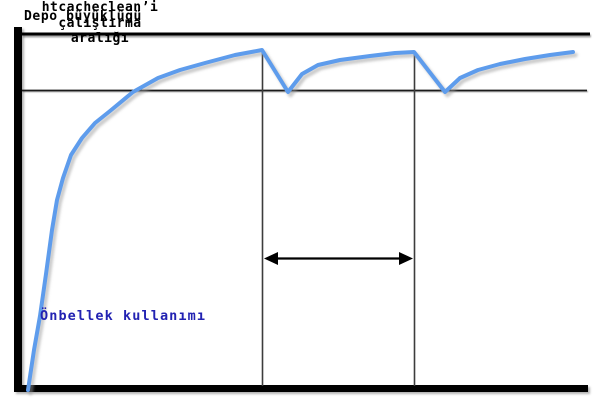  Describe the element at coordinates (338, 258) in the screenshot. I see `run-interval-arrow` at that location.